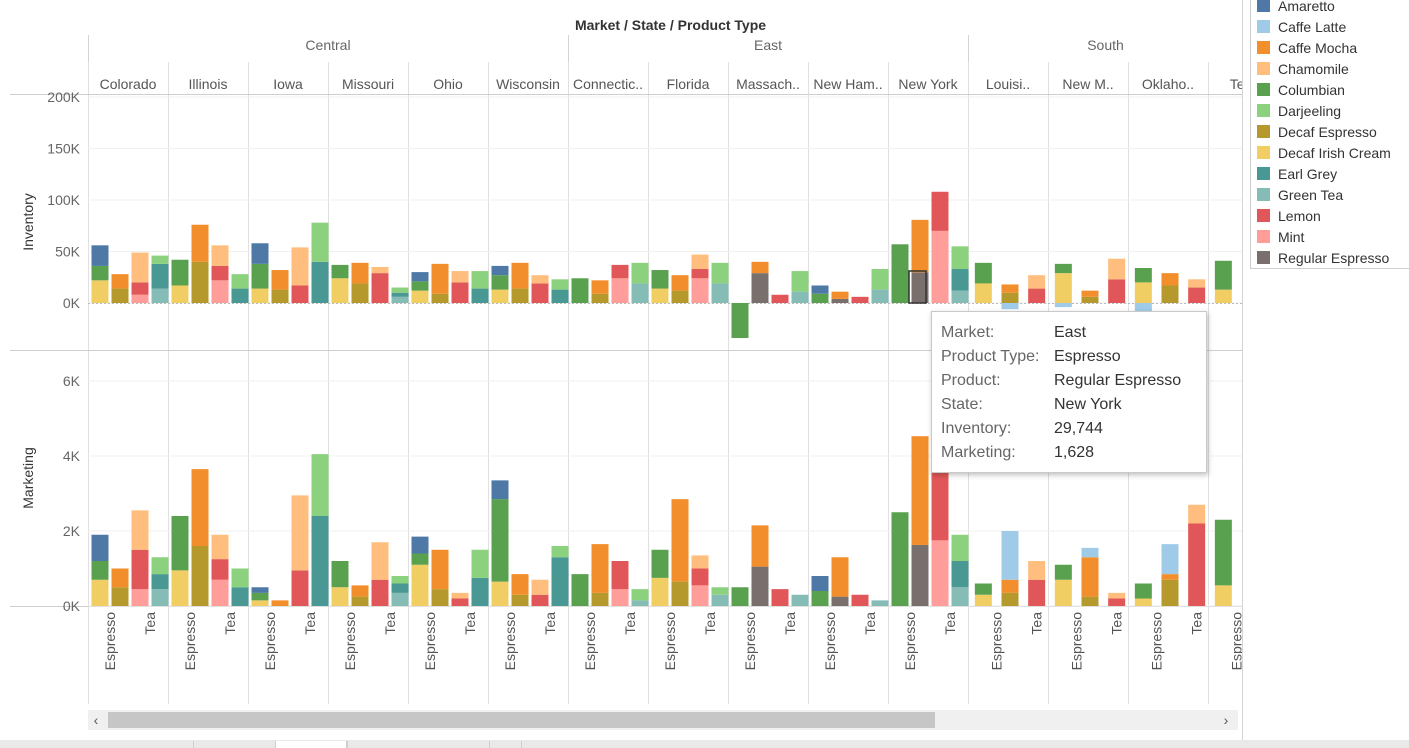  I want to click on legend-item: Mint, so click(1280, 236).